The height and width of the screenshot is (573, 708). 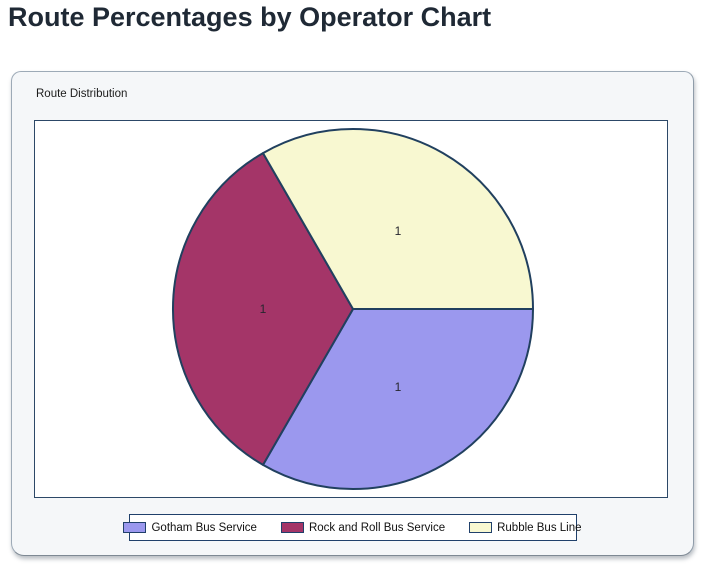 What do you see at coordinates (135, 527) in the screenshot?
I see `legend-swatch-gotham-icon` at bounding box center [135, 527].